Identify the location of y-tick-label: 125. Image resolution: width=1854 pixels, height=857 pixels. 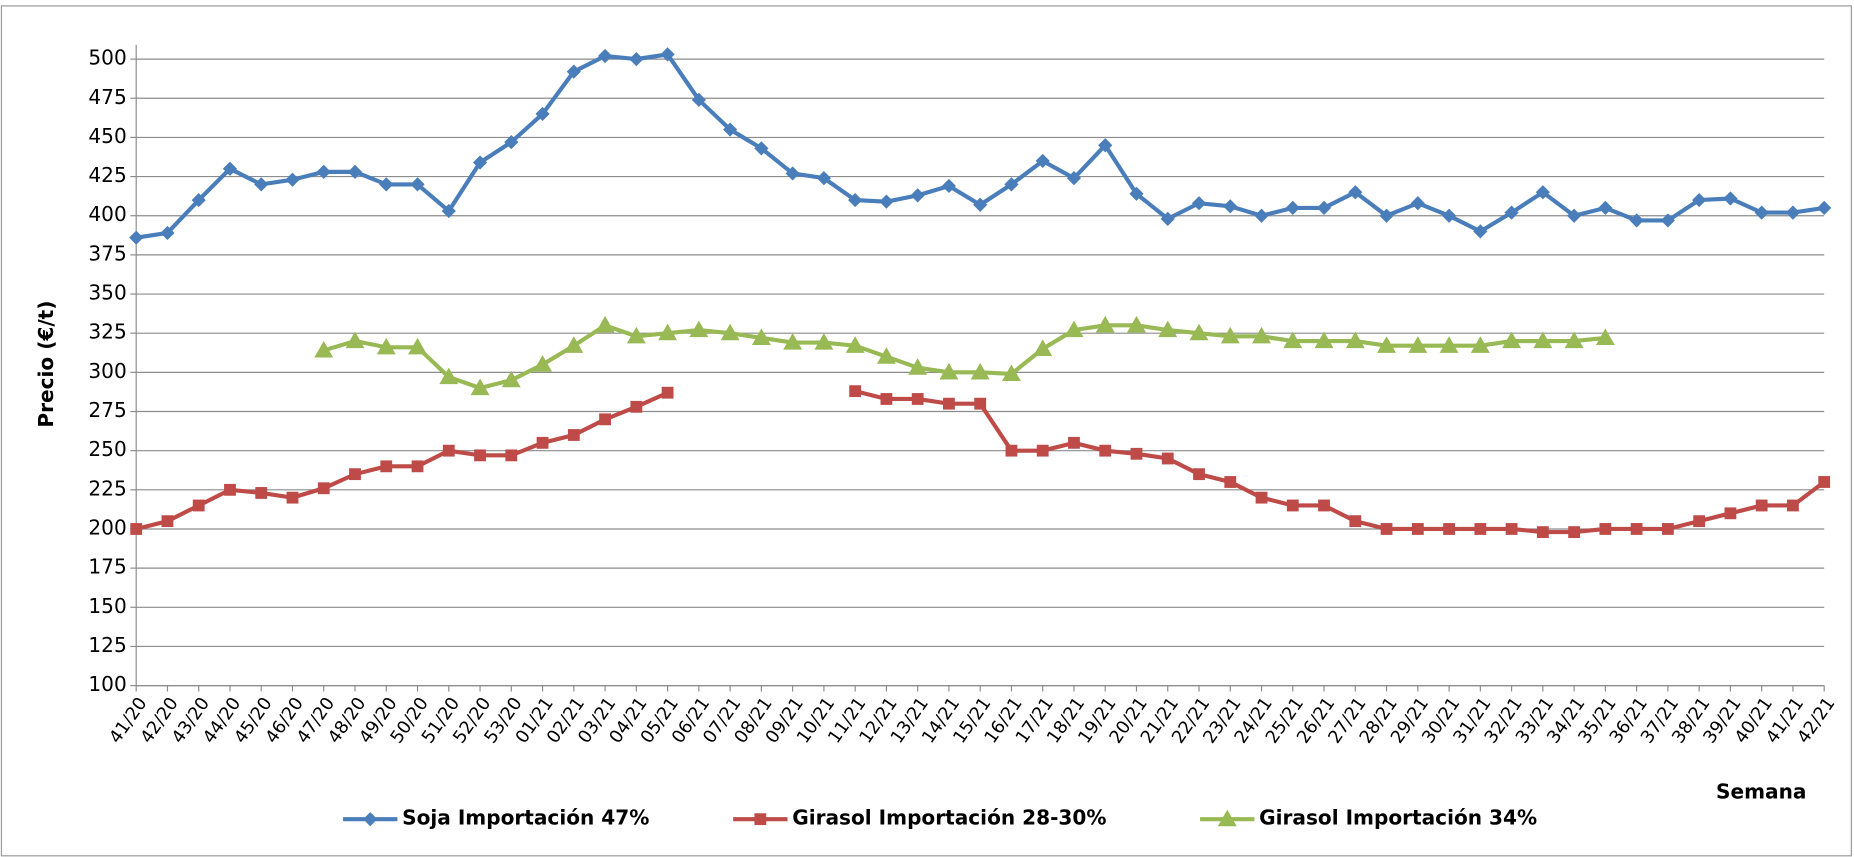
(107, 645).